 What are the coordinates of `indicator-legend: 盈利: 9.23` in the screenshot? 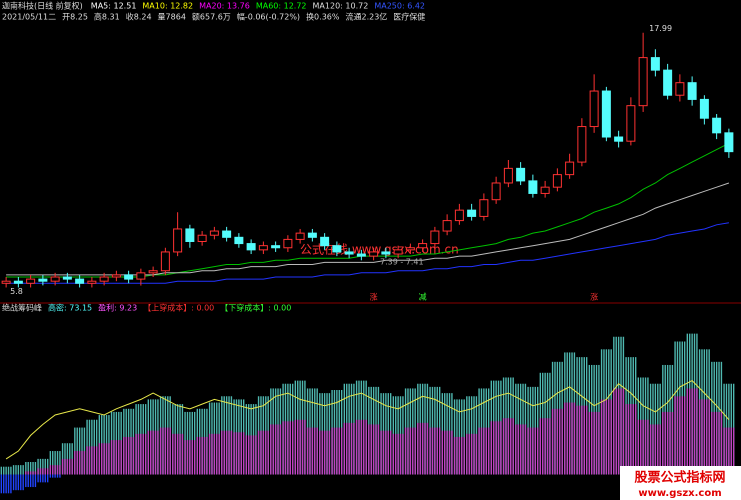 It's located at (117, 308).